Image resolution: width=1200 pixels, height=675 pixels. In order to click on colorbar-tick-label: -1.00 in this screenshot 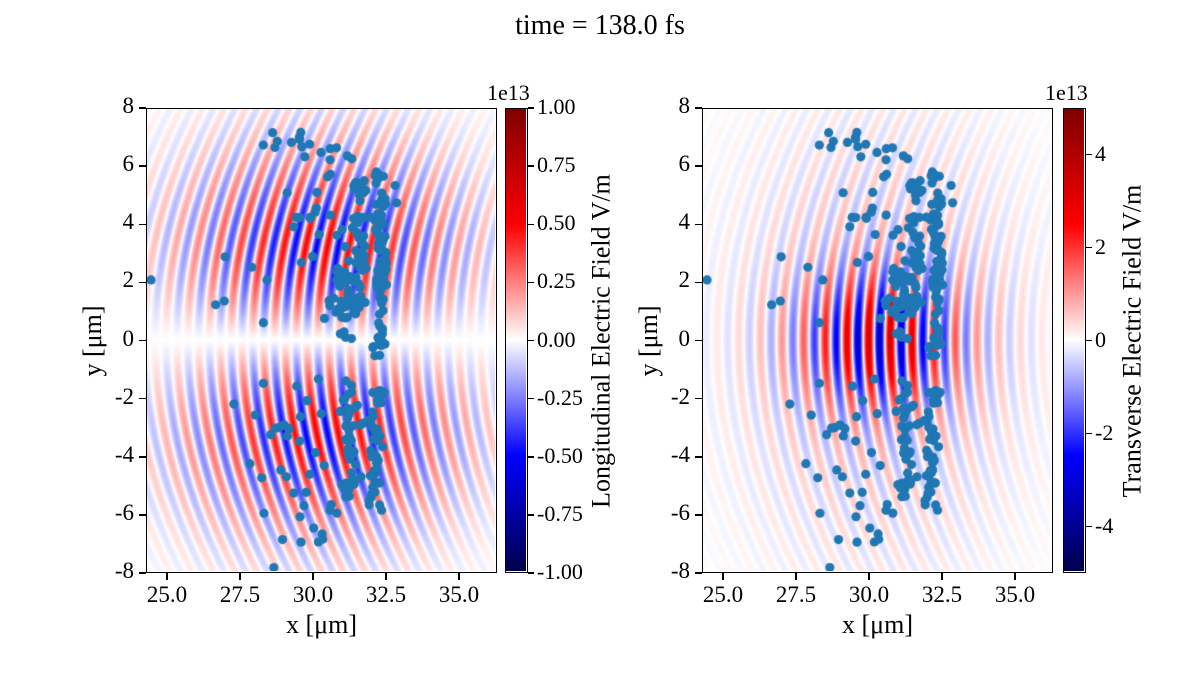, I will do `click(560, 571)`.